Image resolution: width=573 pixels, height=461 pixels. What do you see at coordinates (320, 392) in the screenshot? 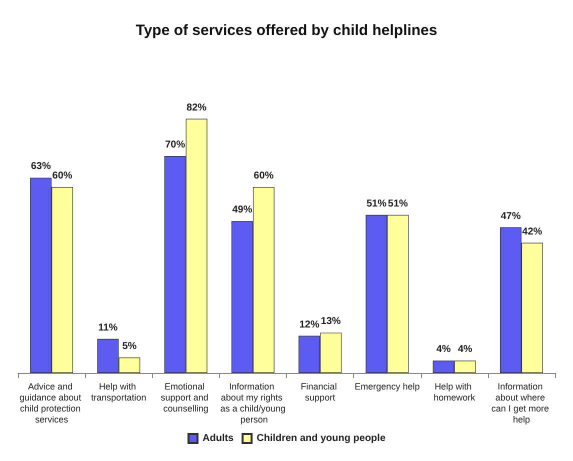
I see `x-tick-label: Financial support` at bounding box center [320, 392].